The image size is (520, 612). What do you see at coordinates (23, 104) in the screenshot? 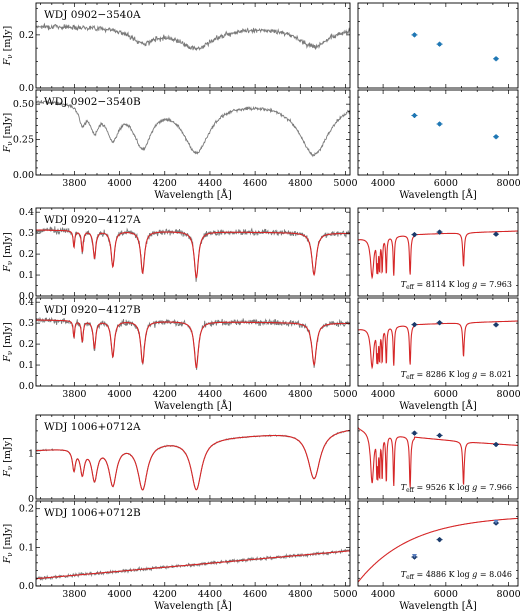
I see `y-tick-label: 0.50` at bounding box center [23, 104].